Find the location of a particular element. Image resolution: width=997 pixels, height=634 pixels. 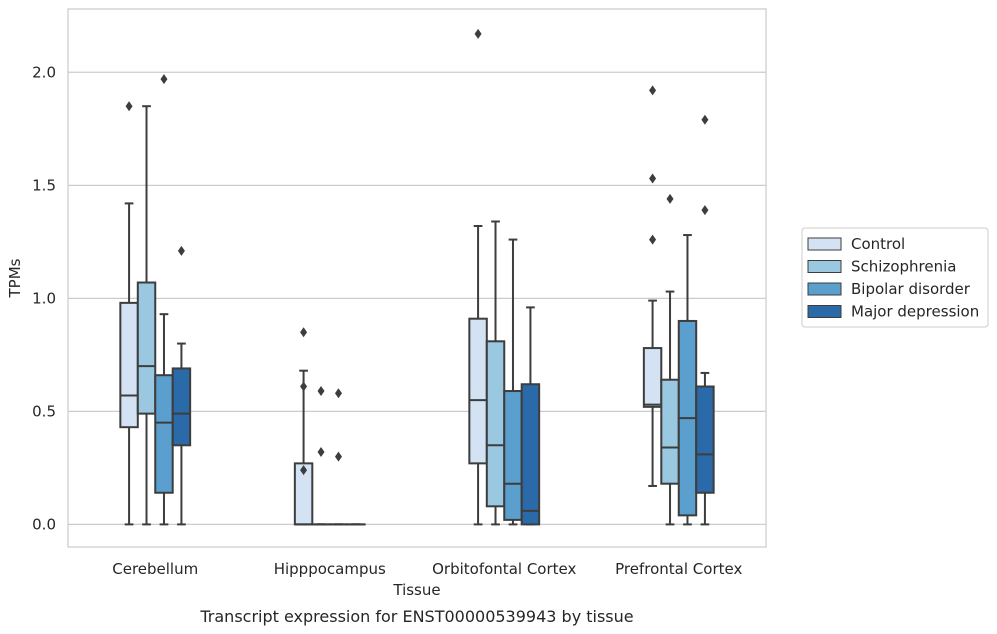

x-tick-label: Cerebellum is located at coordinates (155, 569).